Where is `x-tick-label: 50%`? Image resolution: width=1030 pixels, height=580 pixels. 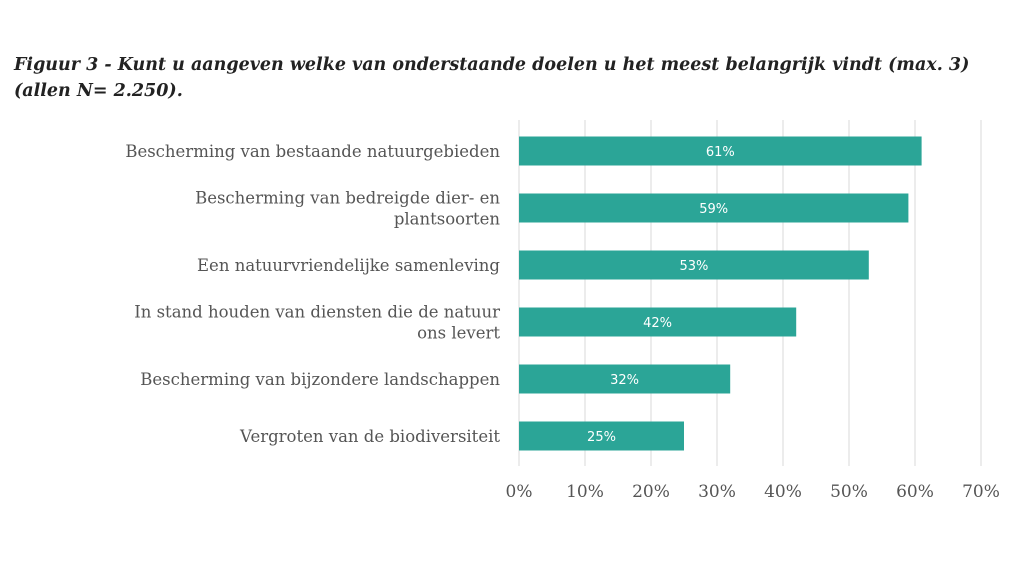
x-tick-label: 50% is located at coordinates (849, 492).